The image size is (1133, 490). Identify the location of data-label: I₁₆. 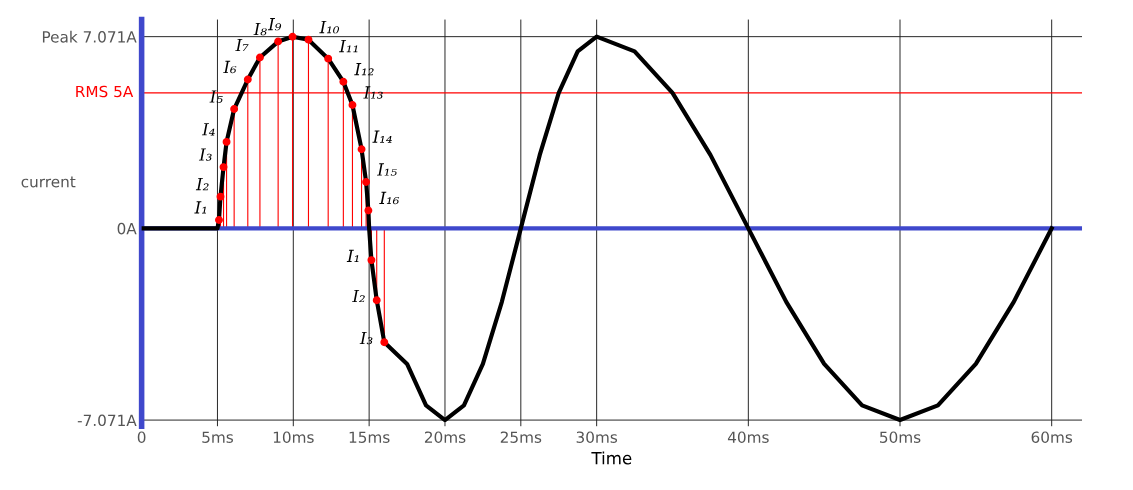
(389, 198).